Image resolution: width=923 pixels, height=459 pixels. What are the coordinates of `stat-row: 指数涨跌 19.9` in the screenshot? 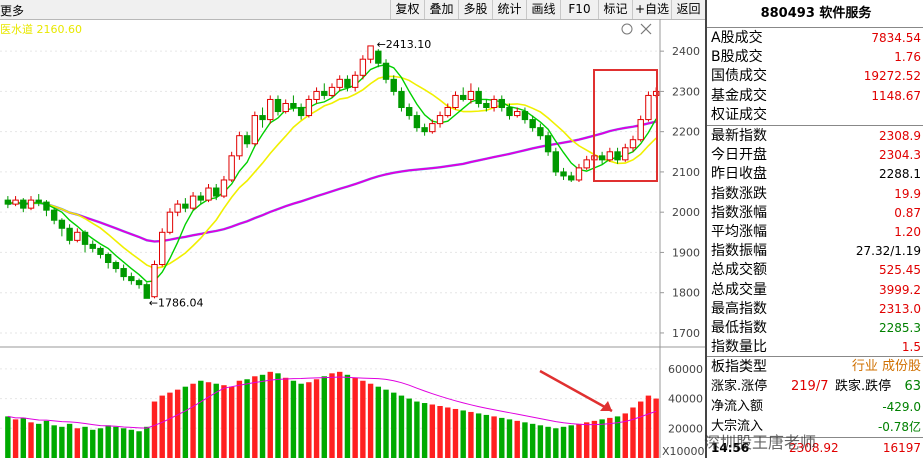 It's located at (815, 194).